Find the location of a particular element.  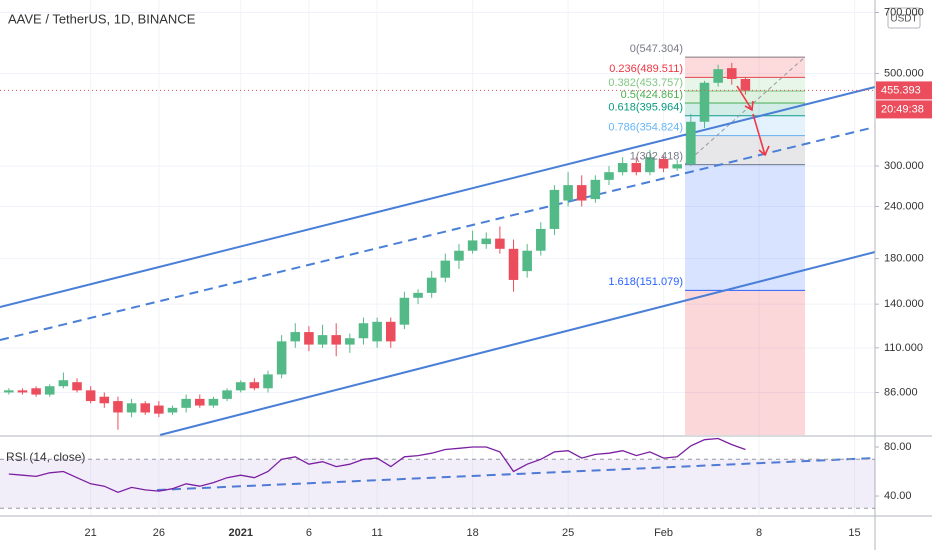

last-price-box is located at coordinates (904, 90).